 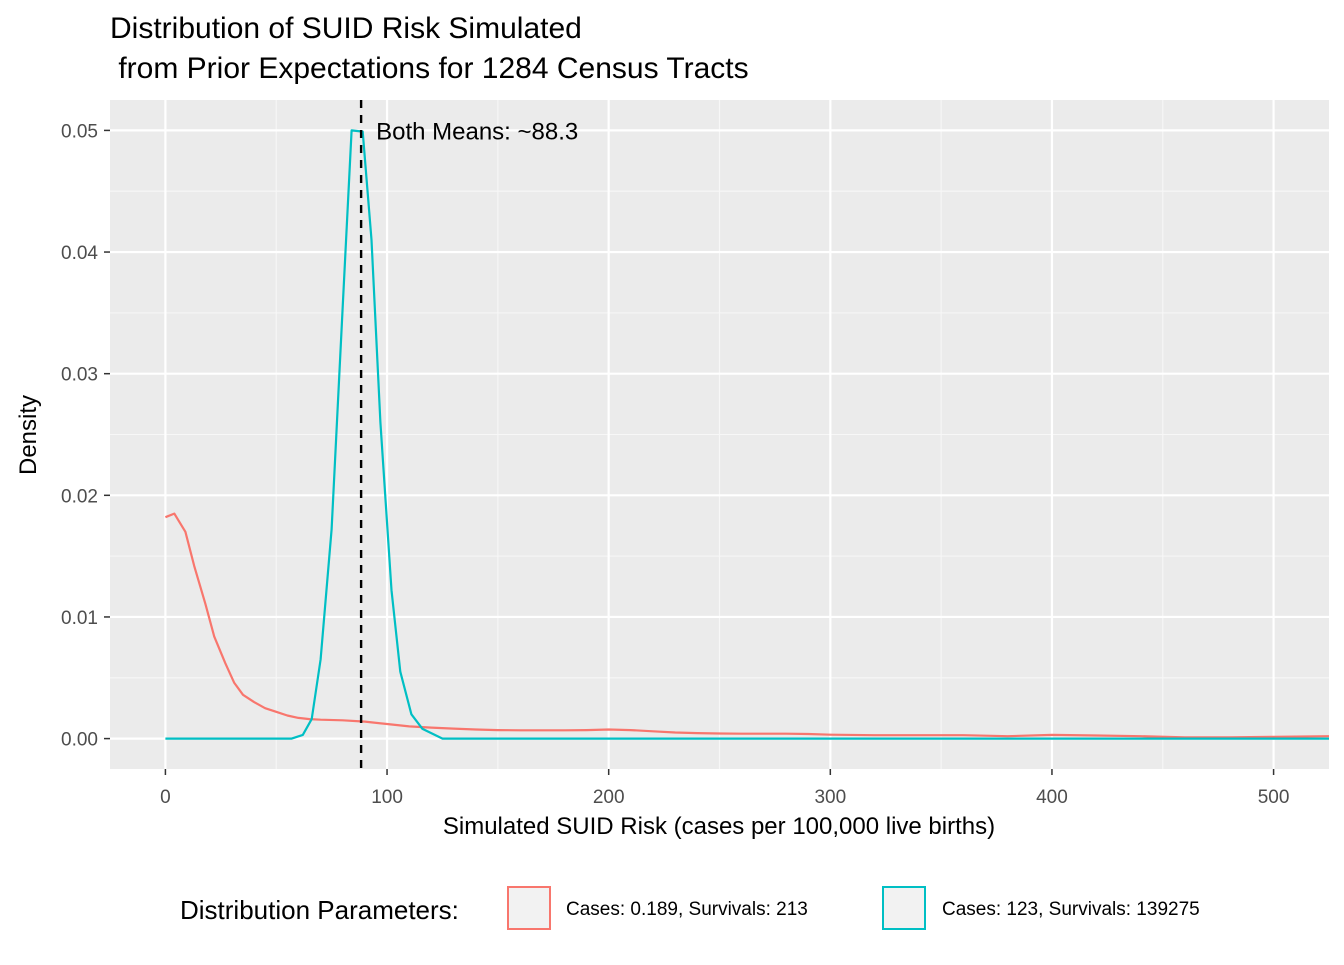 What do you see at coordinates (28, 435) in the screenshot?
I see `y-axis-title: Density` at bounding box center [28, 435].